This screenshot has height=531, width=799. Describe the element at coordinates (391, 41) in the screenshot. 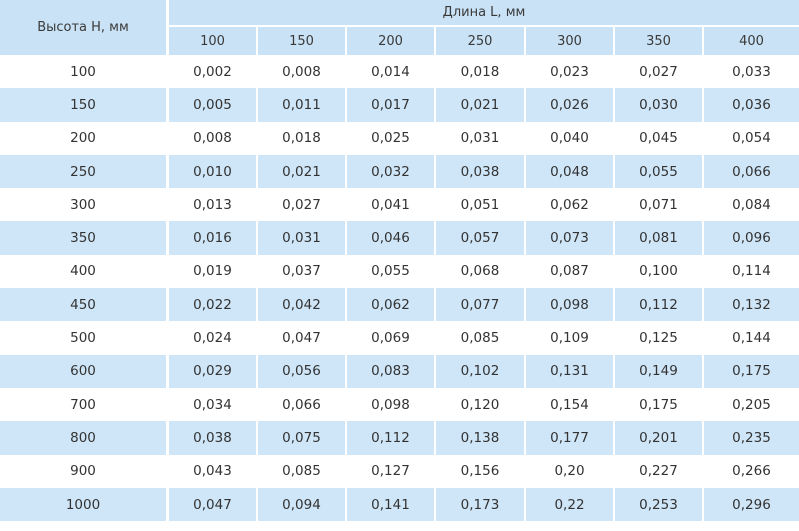

I see `column-header: 200` at that location.